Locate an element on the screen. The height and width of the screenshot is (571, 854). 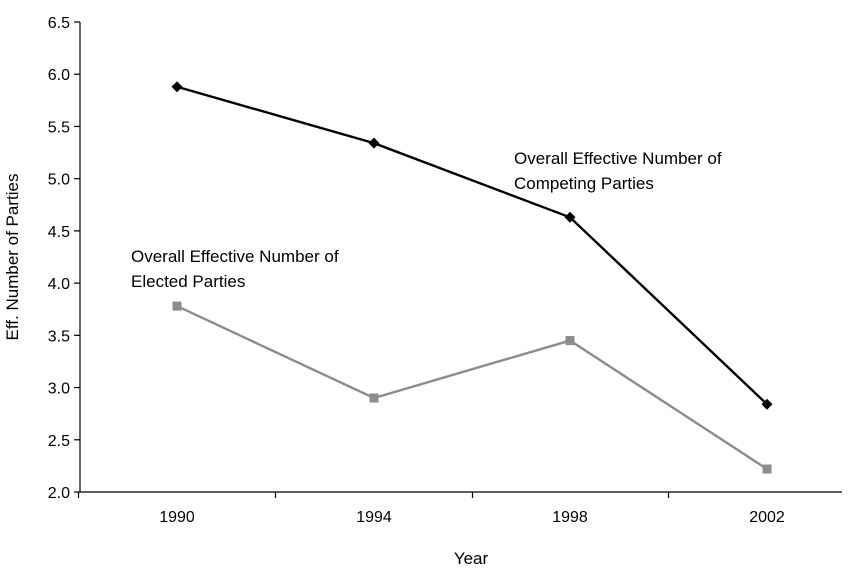
x-ticks: 1990 1994 1998 2002 is located at coordinates (431, 509).